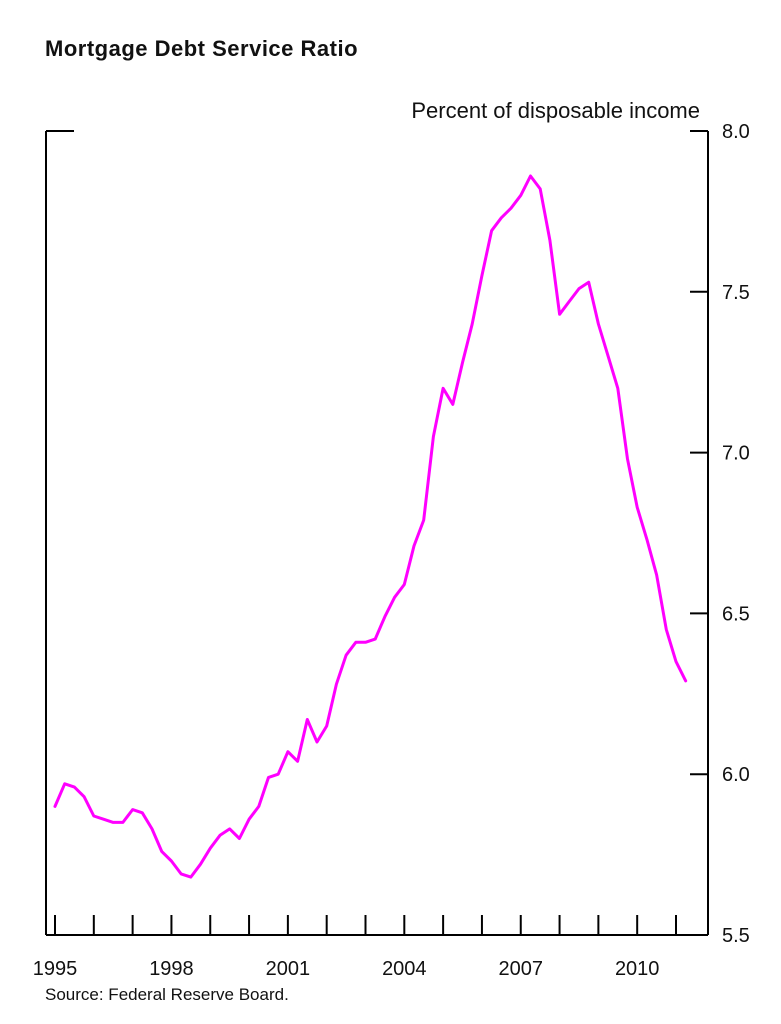  I want to click on y-tick-label: 6.5, so click(736, 614).